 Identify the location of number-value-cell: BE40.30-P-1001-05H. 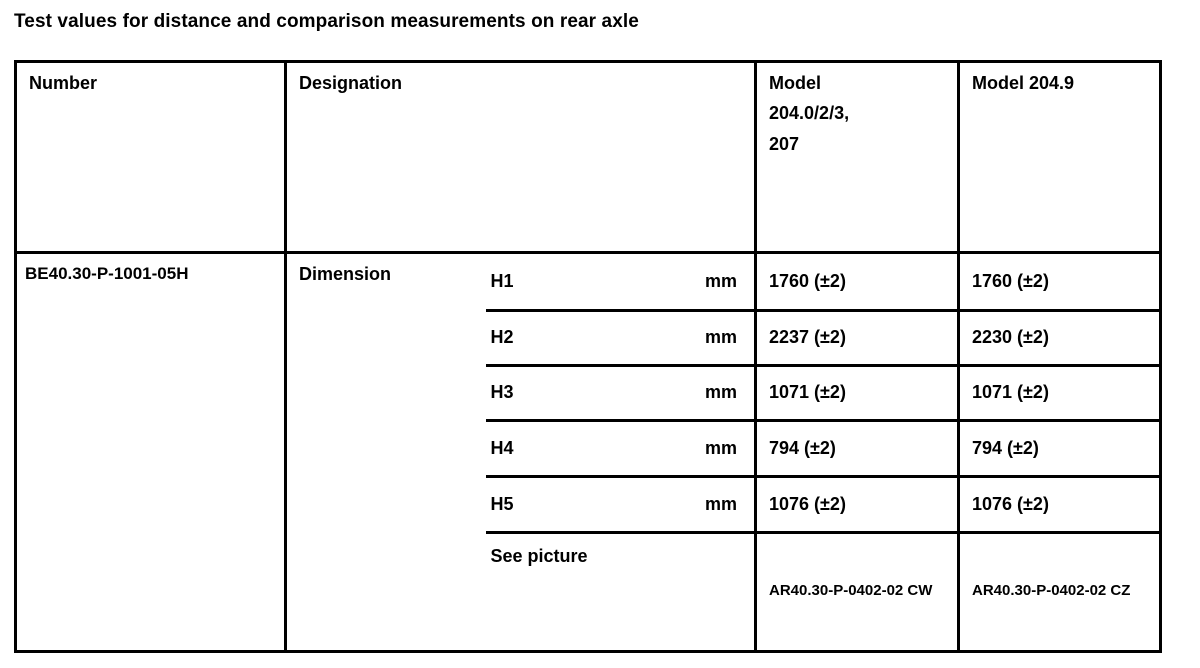
(151, 452).